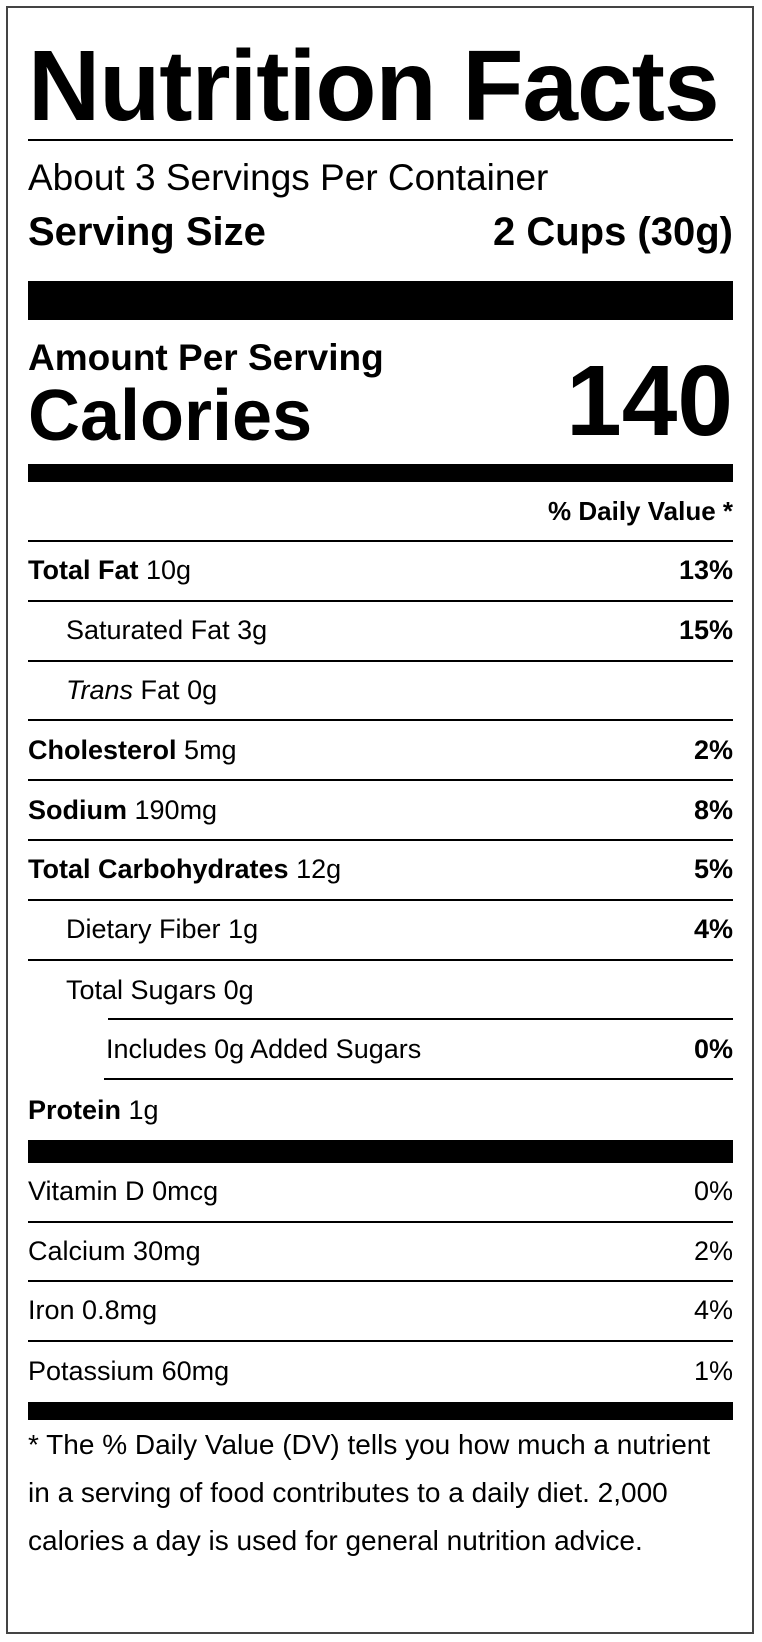  What do you see at coordinates (380, 1193) in the screenshot?
I see `vitamin-row: Vitamin D 0mcg 0%` at bounding box center [380, 1193].